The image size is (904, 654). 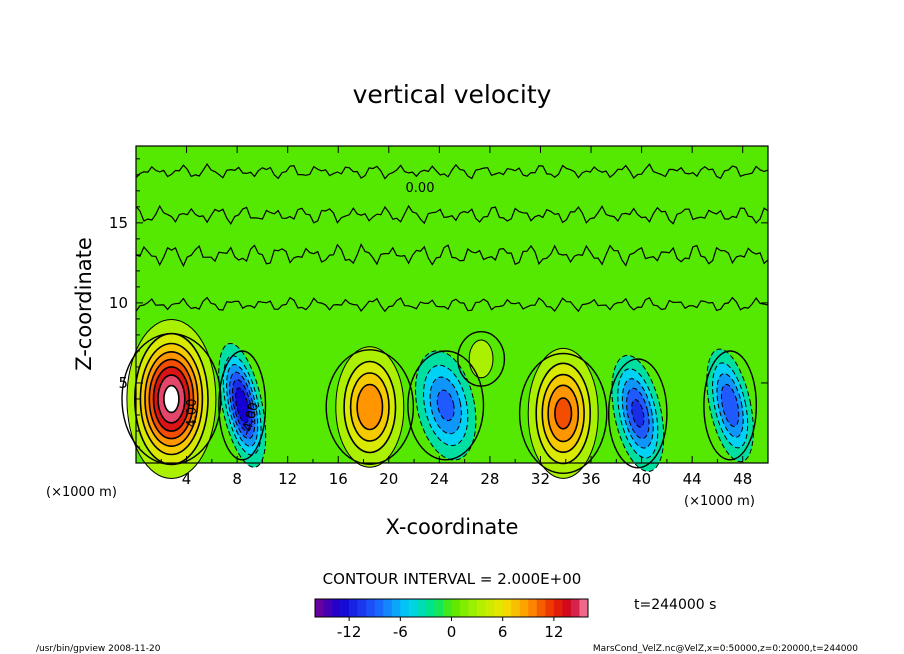 I want to click on x-tick-label: 44, so click(x=692, y=479).